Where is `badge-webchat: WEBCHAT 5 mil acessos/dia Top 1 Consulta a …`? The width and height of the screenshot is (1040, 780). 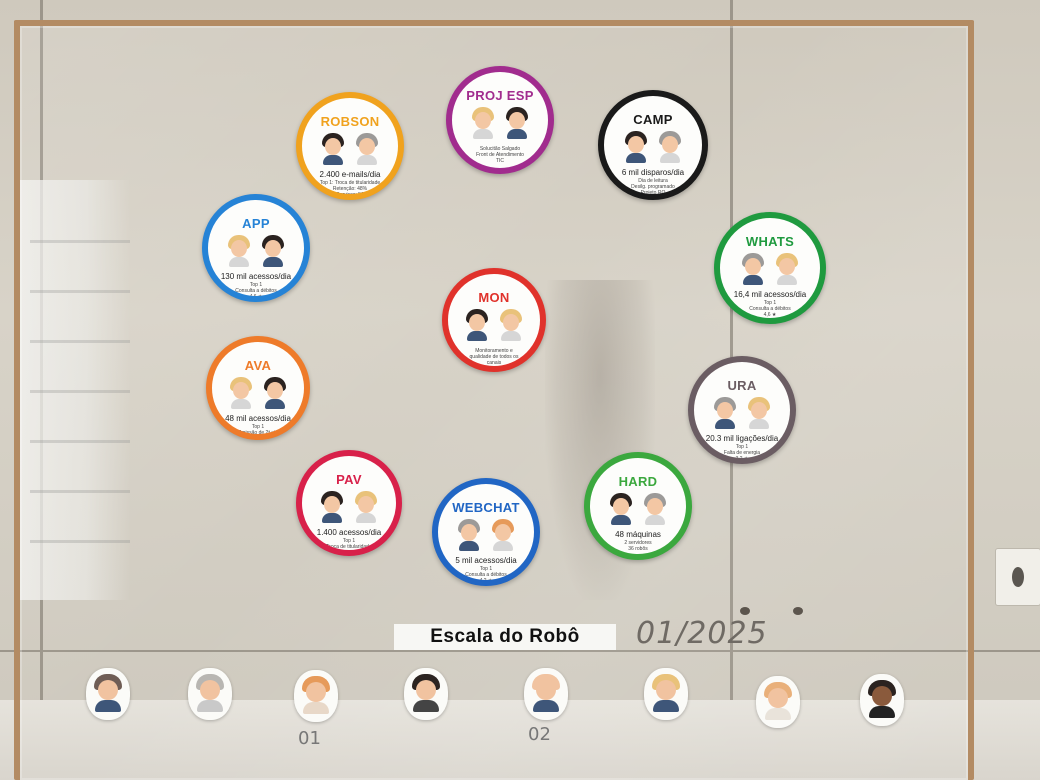
badge-webchat: WEBCHAT 5 mil acessos/dia Top 1 Consulta a … is located at coordinates (486, 532).